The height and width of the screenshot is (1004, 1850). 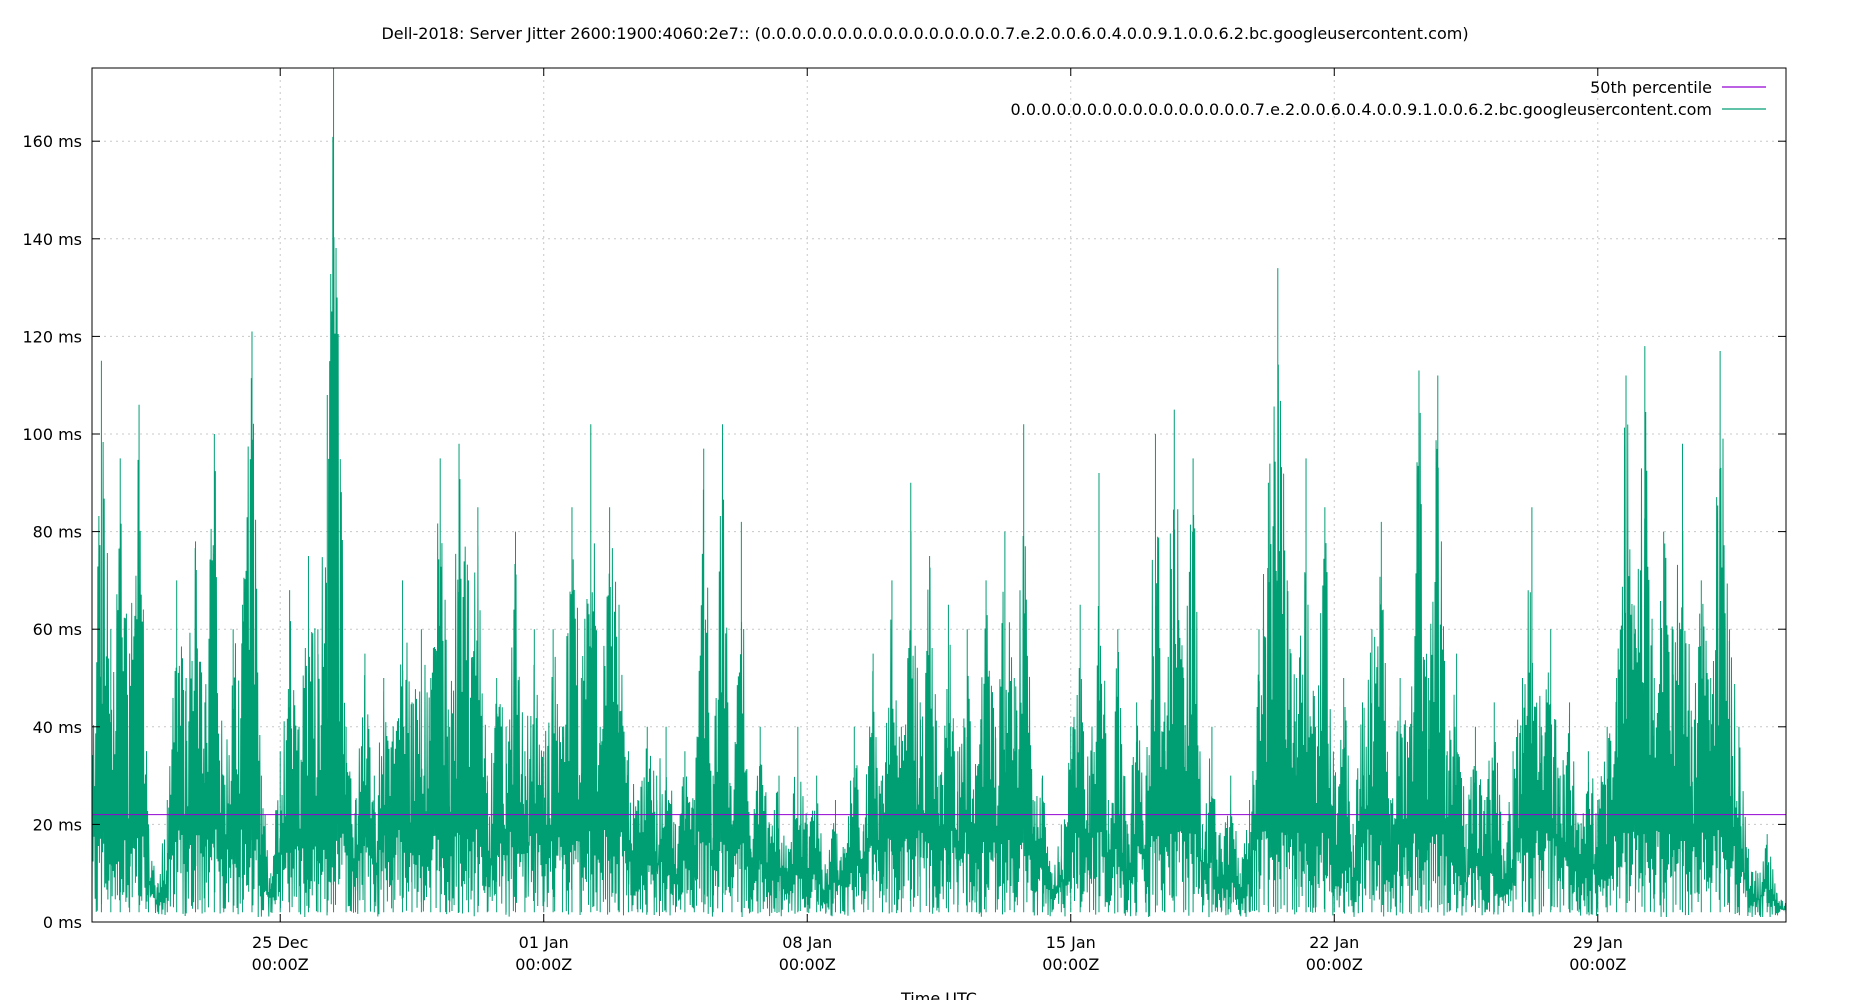 I want to click on x-tick-label-date: 08 Jan, so click(x=807, y=942).